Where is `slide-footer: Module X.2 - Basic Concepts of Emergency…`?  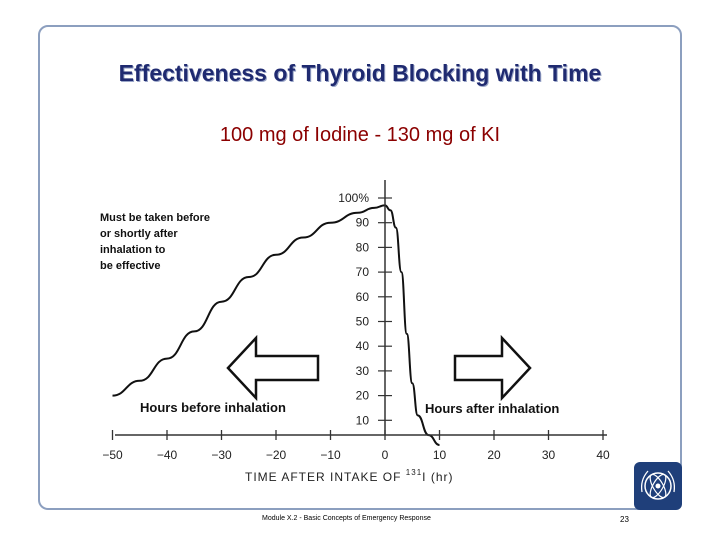
slide-footer: Module X.2 - Basic Concepts of Emergency… is located at coordinates (346, 518).